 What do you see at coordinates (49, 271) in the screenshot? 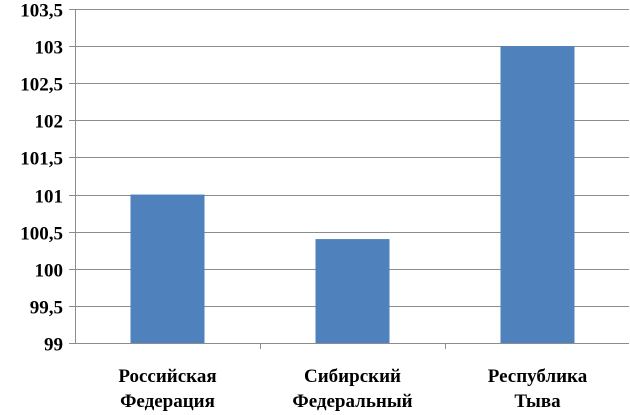
I see `y-tick-label: 100` at bounding box center [49, 271].